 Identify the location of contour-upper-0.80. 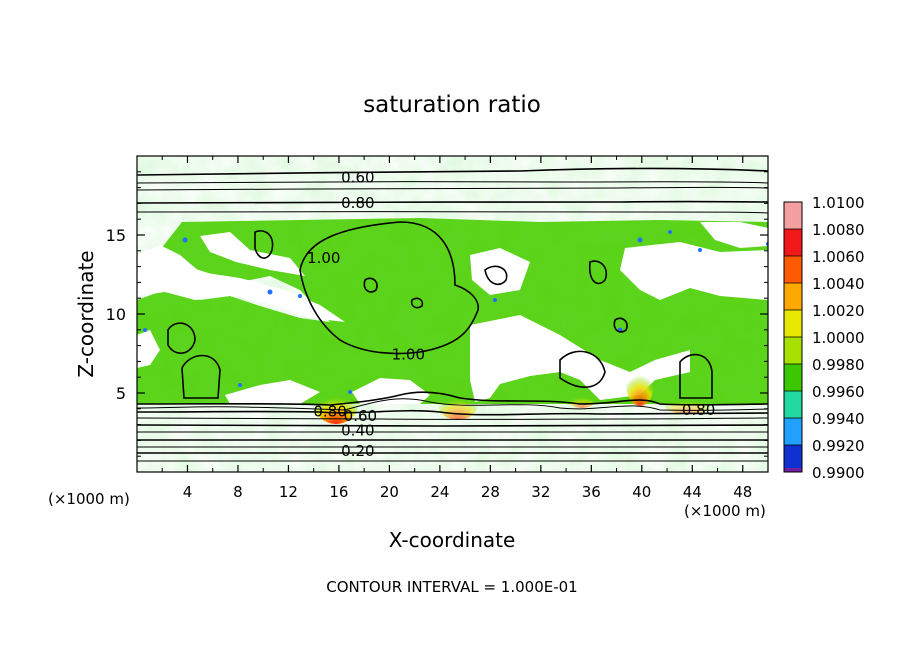
(452, 202).